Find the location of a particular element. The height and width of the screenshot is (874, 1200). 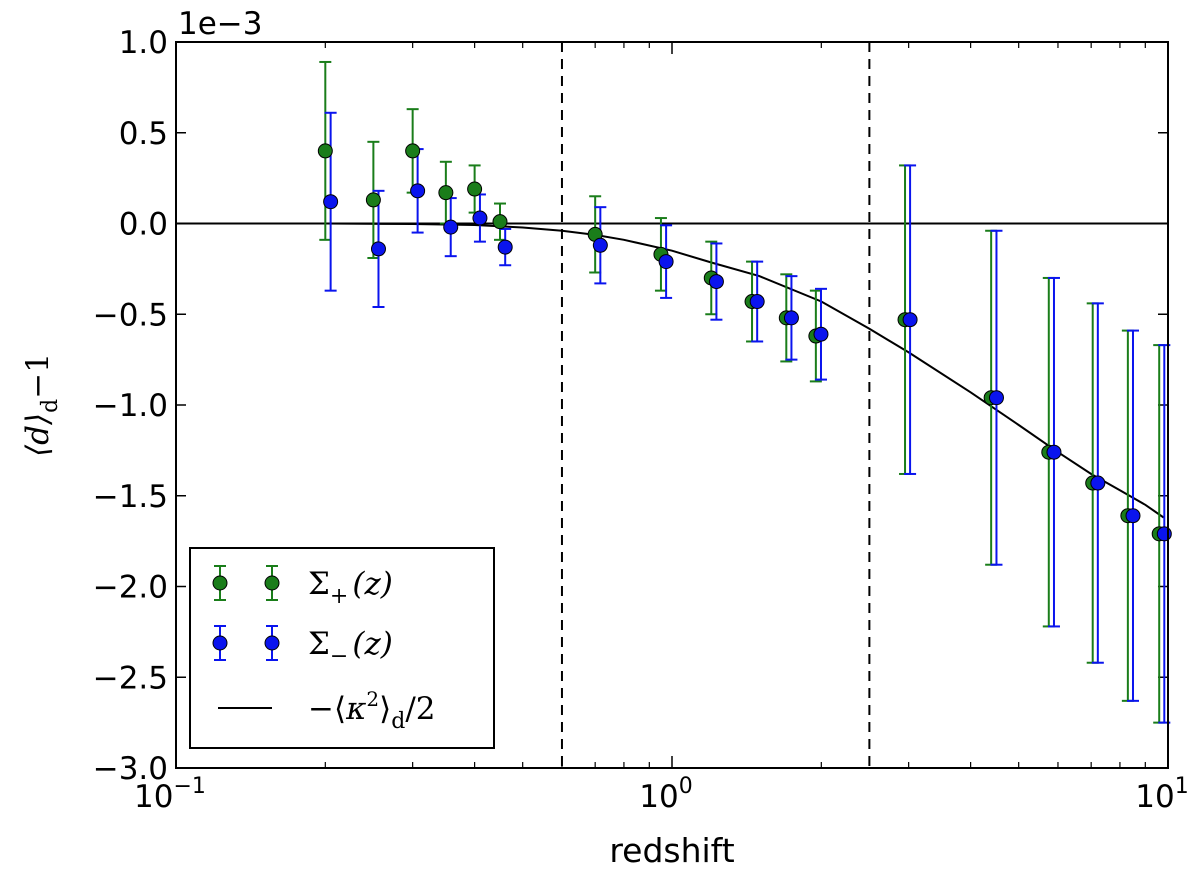

legend-curve-sq: 2 is located at coordinates (372, 699).